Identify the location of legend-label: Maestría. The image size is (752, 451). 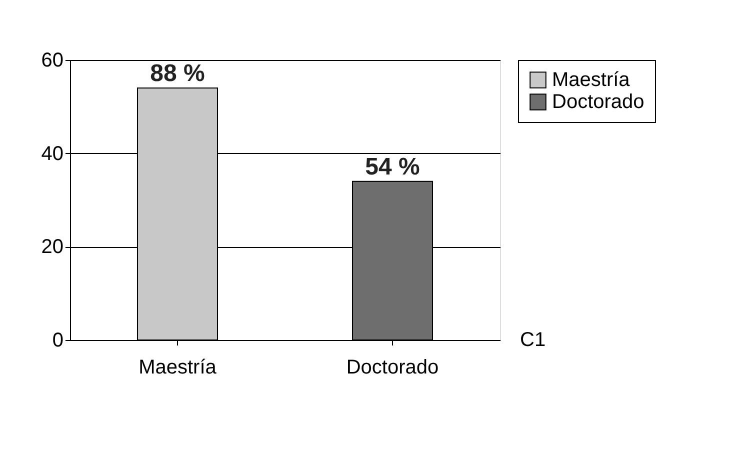
(591, 80).